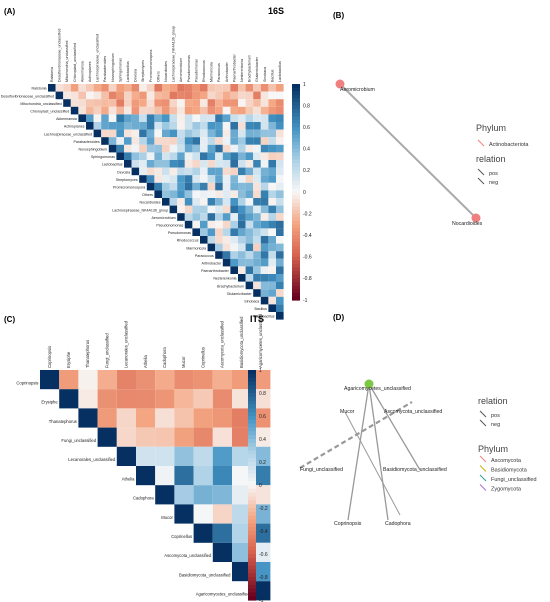  Describe the element at coordinates (257, 69) in the screenshot. I see `col-label: Glutamicibacter` at that location.